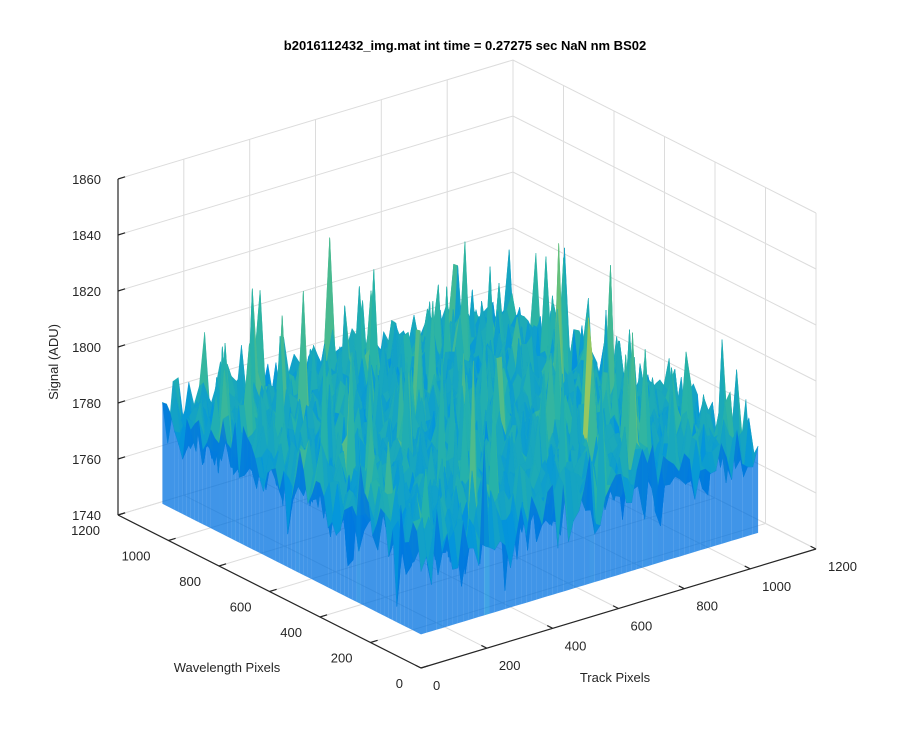  What do you see at coordinates (53, 362) in the screenshot?
I see `z-axis-label: Signal (ADU)` at bounding box center [53, 362].